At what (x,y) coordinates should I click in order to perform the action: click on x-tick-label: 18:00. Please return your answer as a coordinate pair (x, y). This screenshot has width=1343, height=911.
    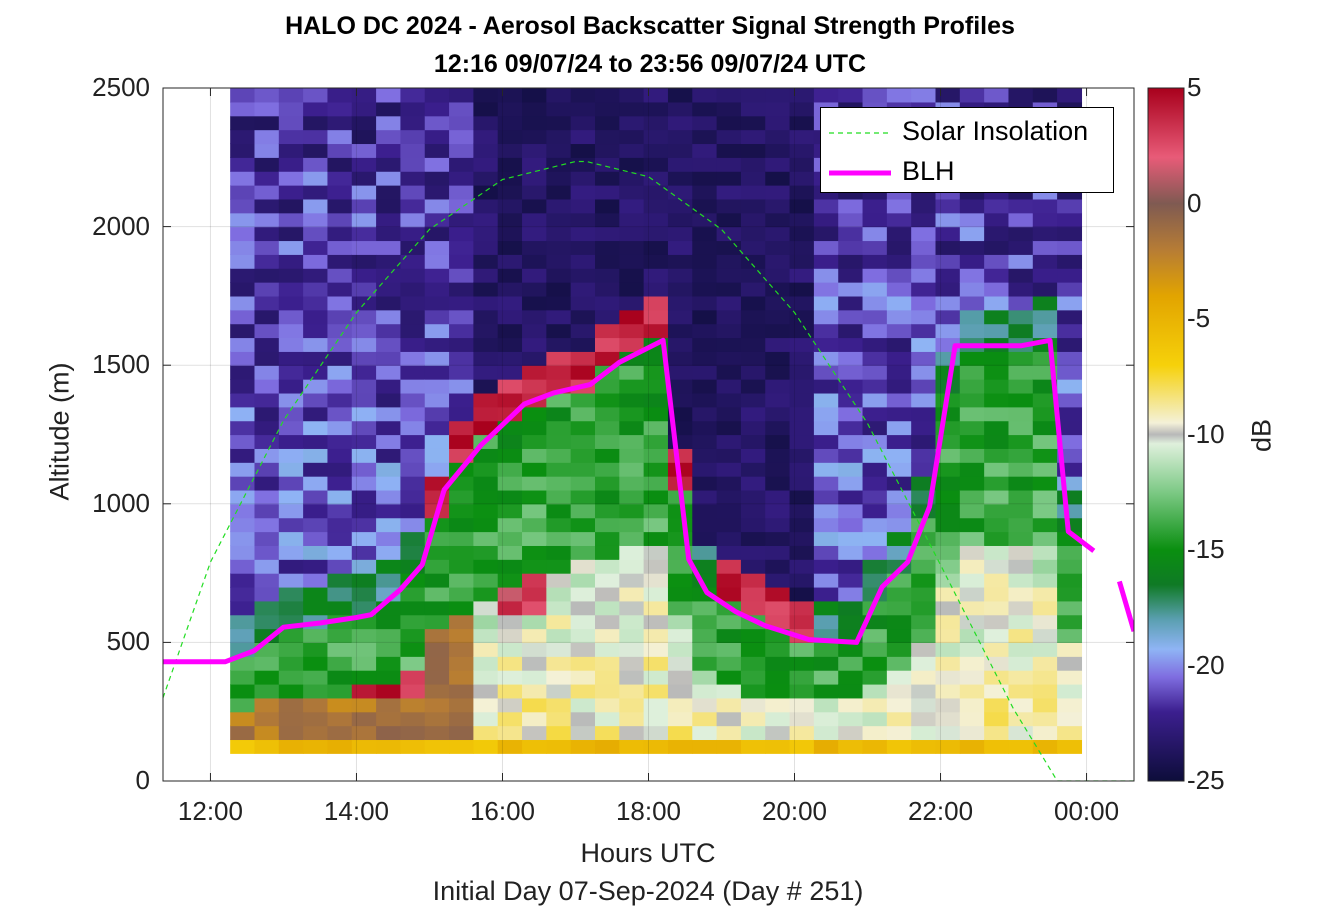
    Looking at the image, I should click on (648, 811).